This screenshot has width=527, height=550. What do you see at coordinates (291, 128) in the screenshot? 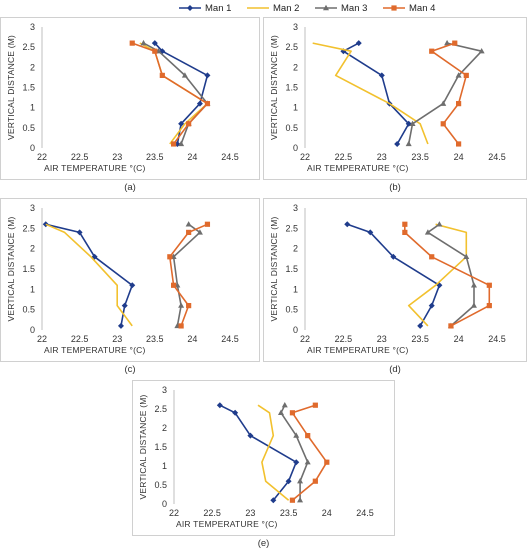
I see `y-tick-label: 0.5` at bounding box center [291, 128].